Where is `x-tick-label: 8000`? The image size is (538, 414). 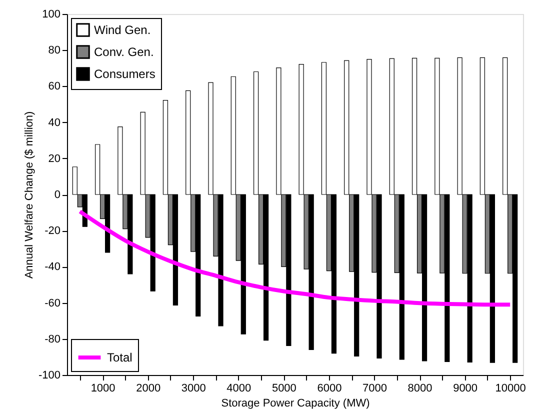 x-tick-label: 8000 is located at coordinates (420, 388).